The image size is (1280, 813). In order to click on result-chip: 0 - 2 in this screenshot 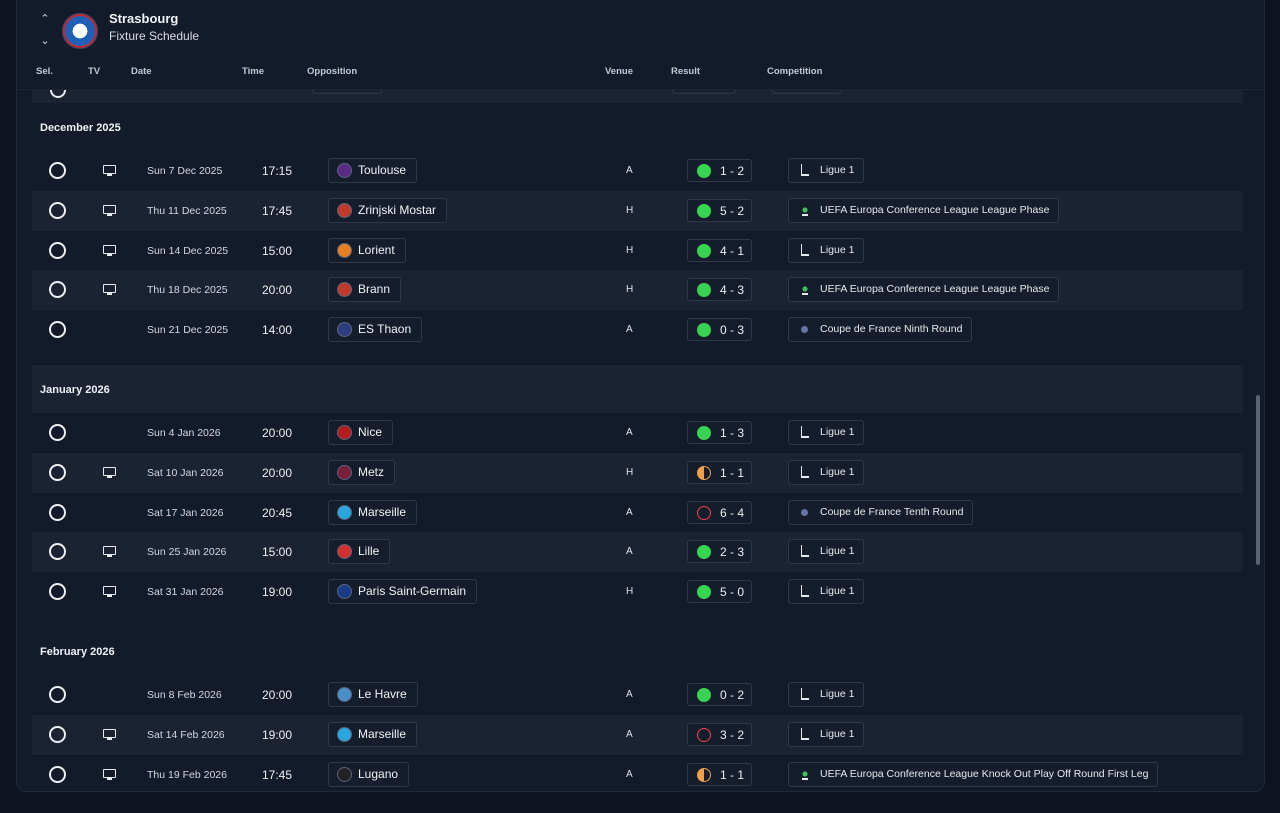, I will do `click(719, 694)`.